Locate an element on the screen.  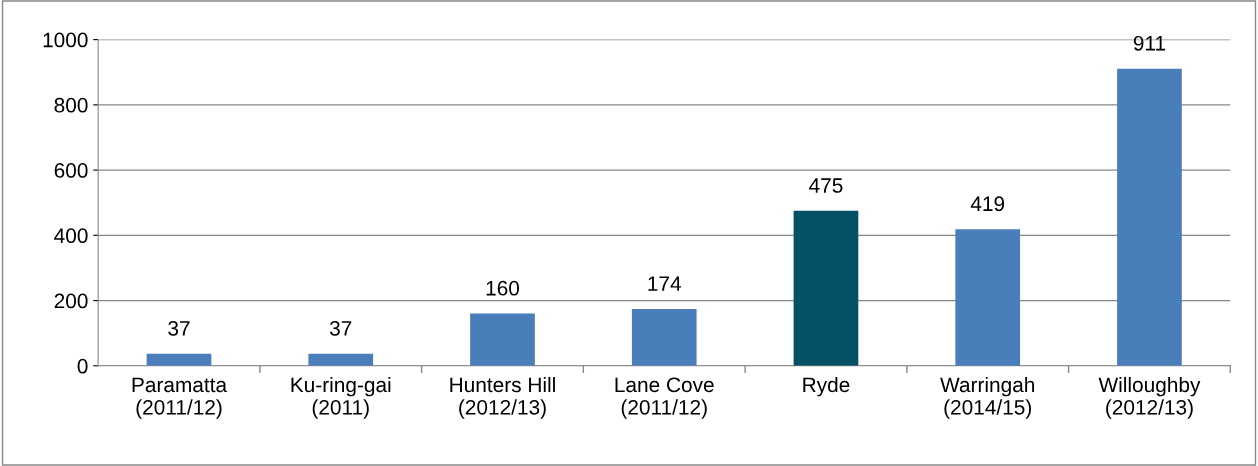
x-tick-label: Ku-ring-gai (2011) is located at coordinates (341, 397).